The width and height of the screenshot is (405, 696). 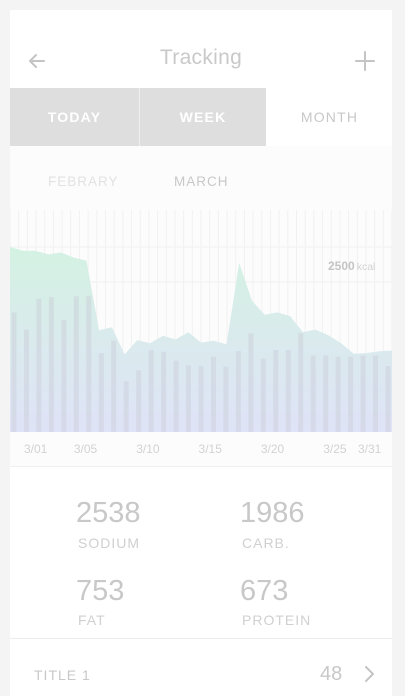 What do you see at coordinates (331, 674) in the screenshot?
I see `list-item-value: 48` at bounding box center [331, 674].